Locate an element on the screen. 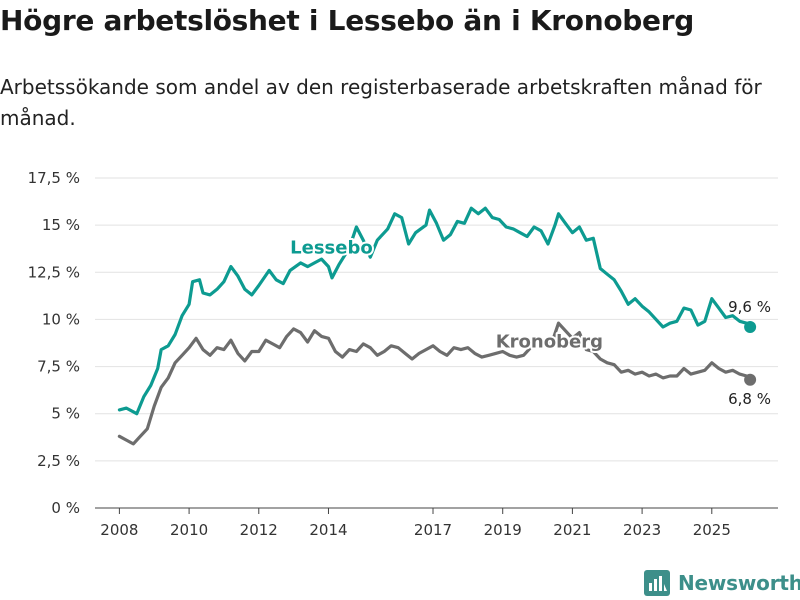 This screenshot has height=600, width=800. y-tick-label: 5 % is located at coordinates (65, 414).